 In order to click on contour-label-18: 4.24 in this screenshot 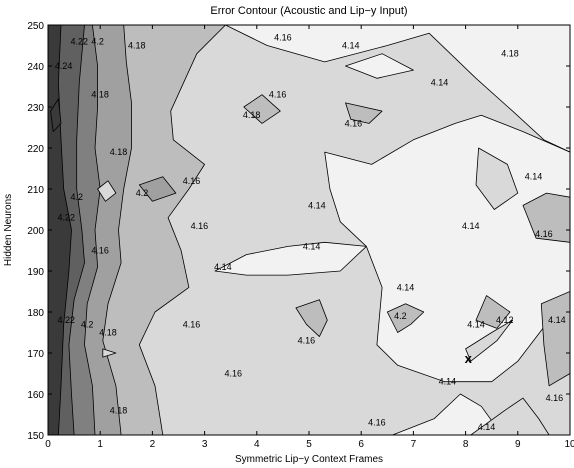, I will do `click(64, 66)`.